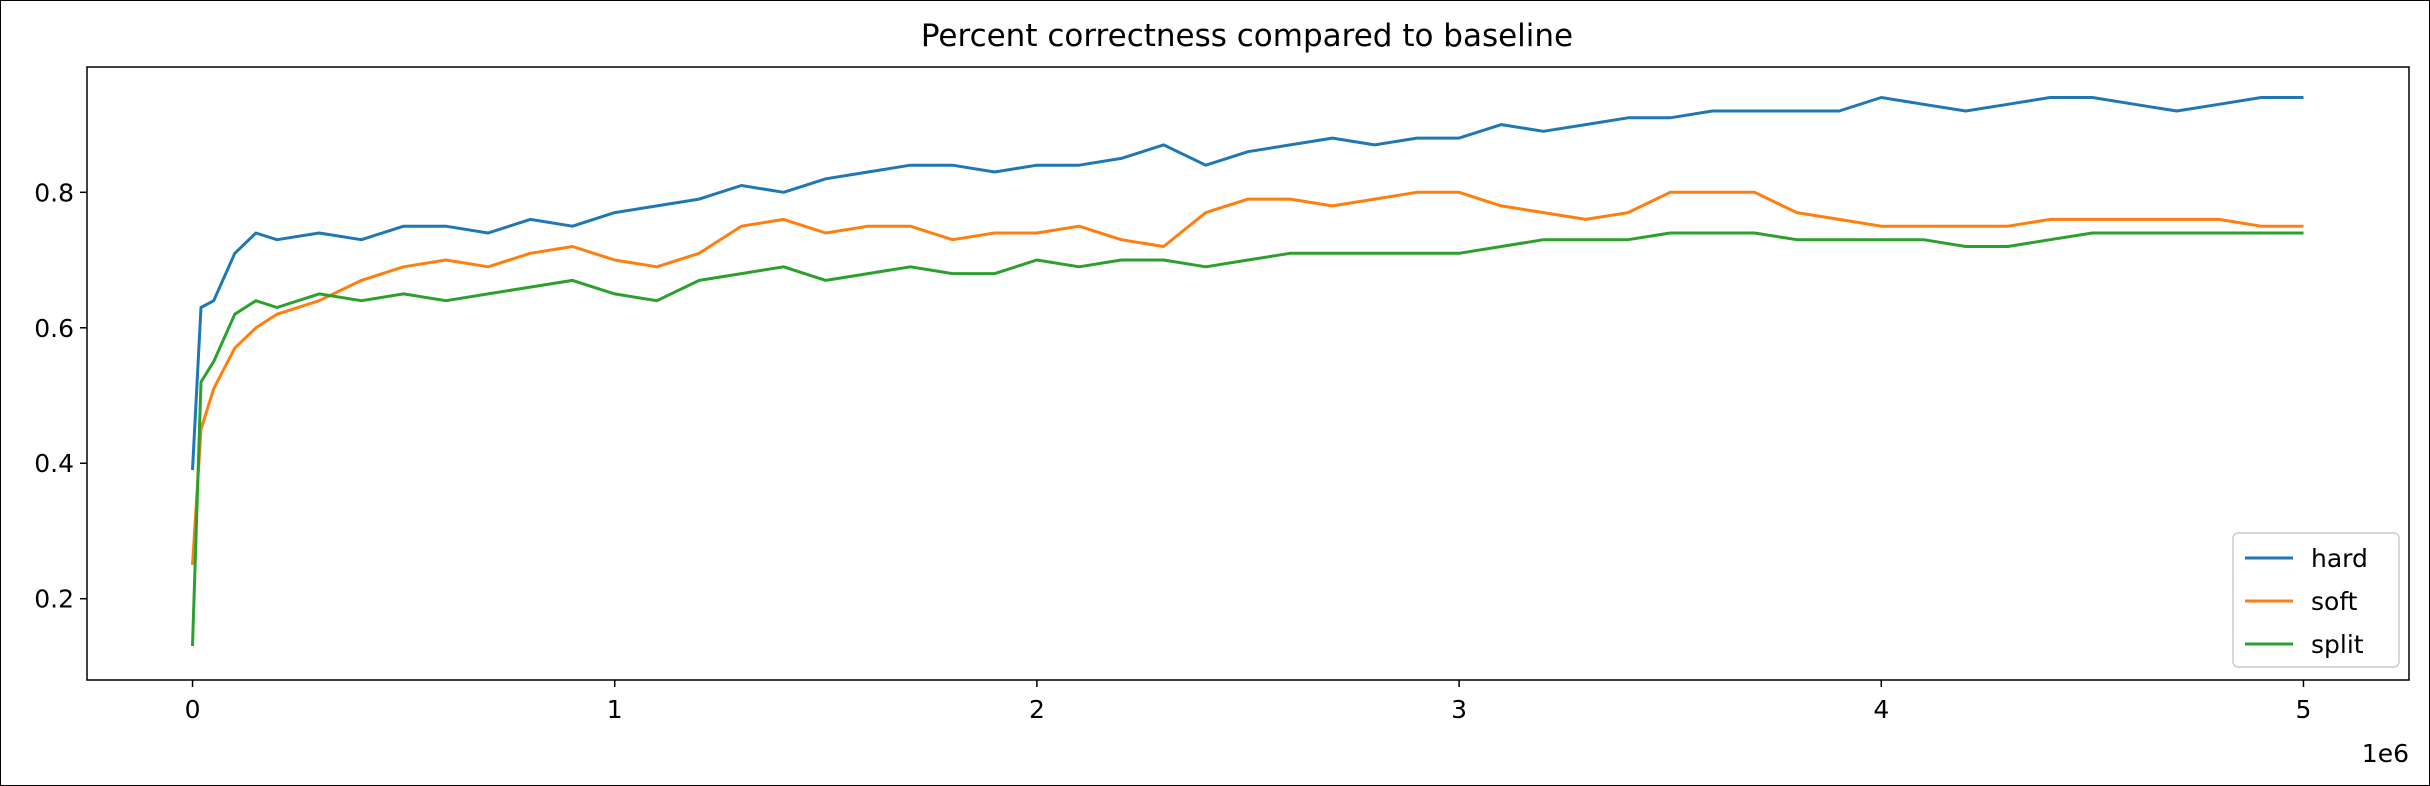  Describe the element at coordinates (54, 192) in the screenshot. I see `y-tick-label: 0.8` at that location.